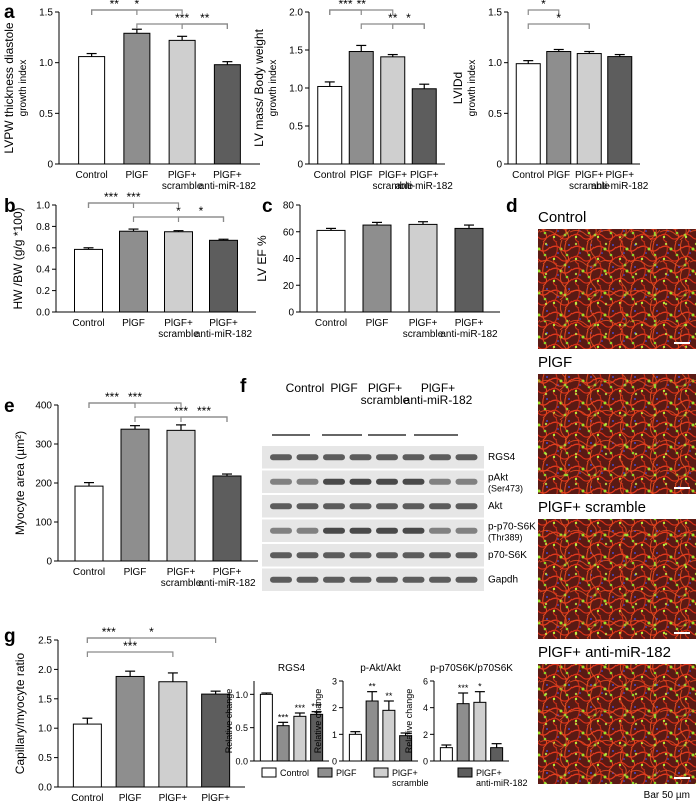 The width and height of the screenshot is (700, 803). Describe the element at coordinates (334, 682) in the screenshot. I see `y-tick-label: 3` at that location.